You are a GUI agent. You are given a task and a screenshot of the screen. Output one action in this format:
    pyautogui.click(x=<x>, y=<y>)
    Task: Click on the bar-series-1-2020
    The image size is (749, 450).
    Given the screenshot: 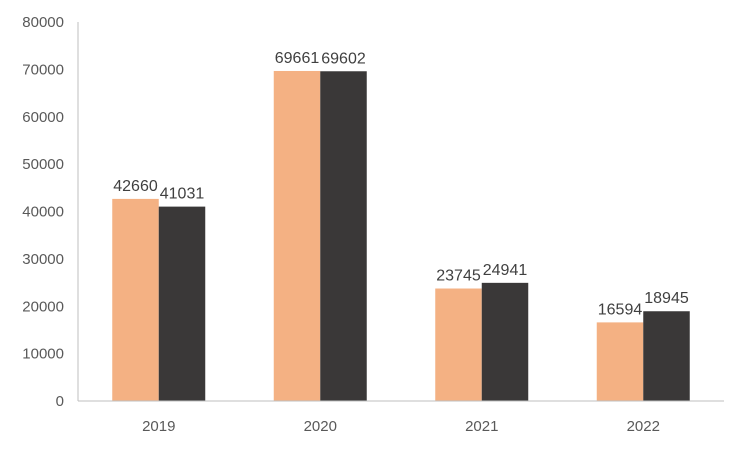 What is the action you would take?
    pyautogui.click(x=297, y=235)
    